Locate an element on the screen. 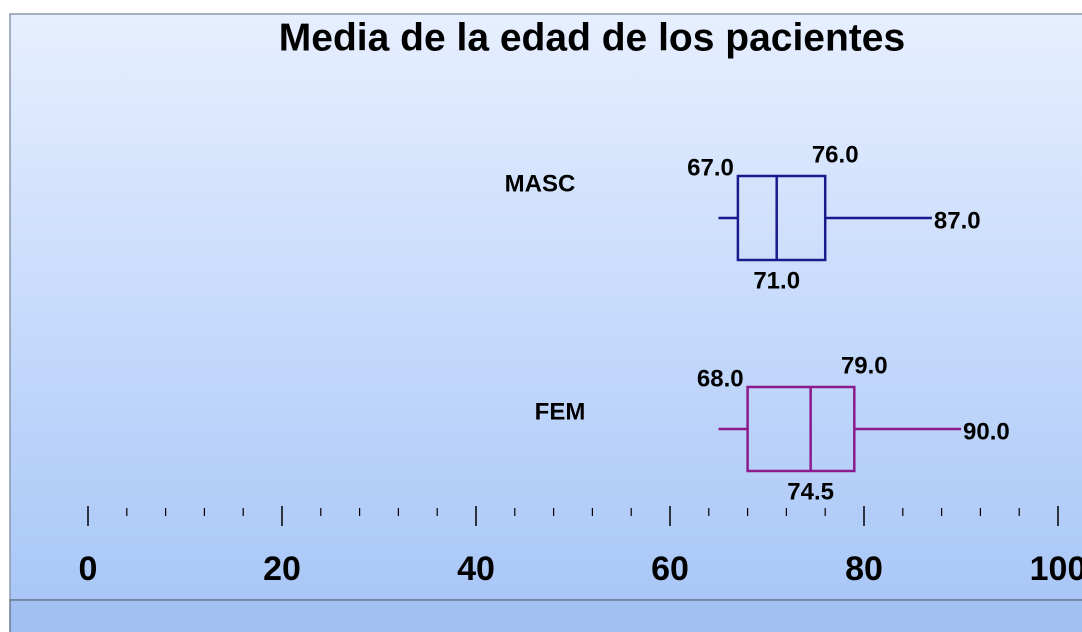 The width and height of the screenshot is (1082, 632). x-tick-label: 100 is located at coordinates (1056, 569).